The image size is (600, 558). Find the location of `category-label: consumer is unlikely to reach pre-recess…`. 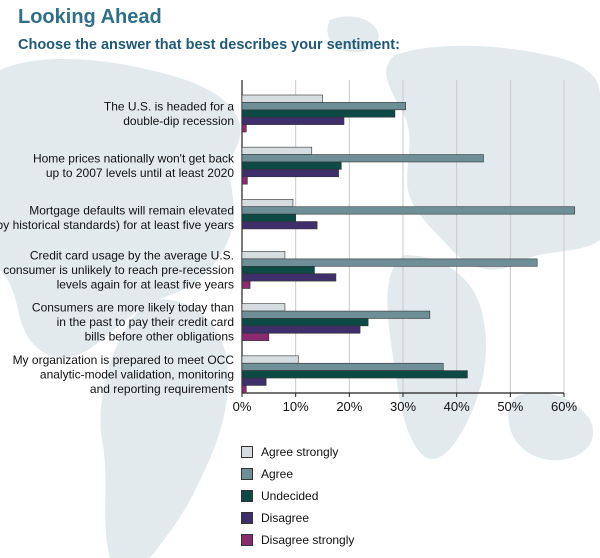

category-label: consumer is unlikely to reach pre-recess… is located at coordinates (118, 270).